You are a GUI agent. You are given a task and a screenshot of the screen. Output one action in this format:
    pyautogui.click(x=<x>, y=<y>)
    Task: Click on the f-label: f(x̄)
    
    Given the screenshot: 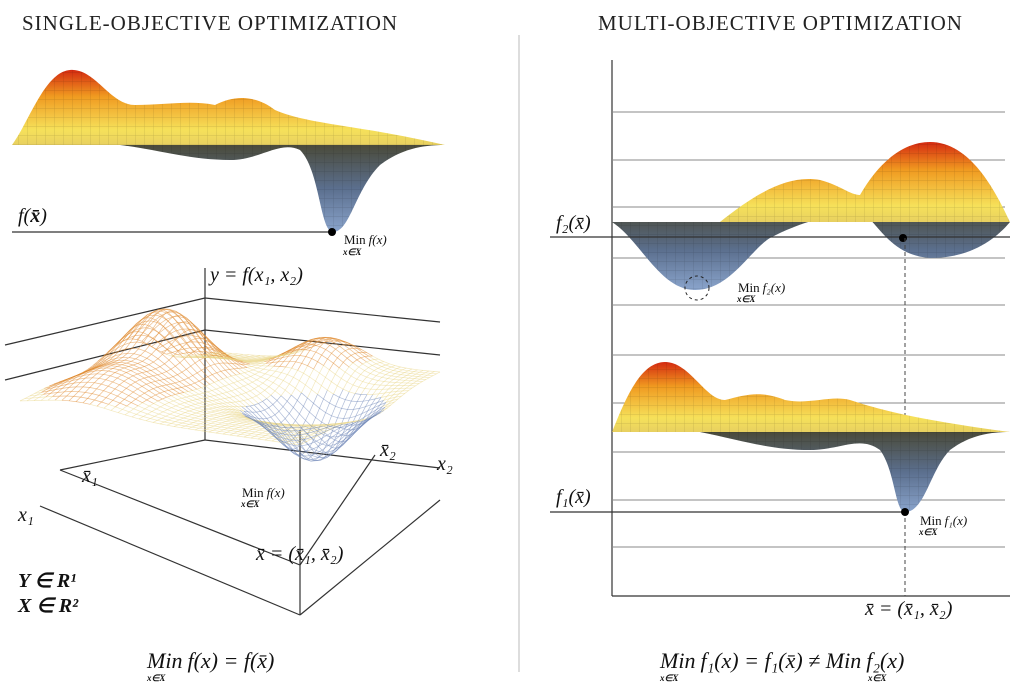 What is the action you would take?
    pyautogui.click(x=32, y=216)
    